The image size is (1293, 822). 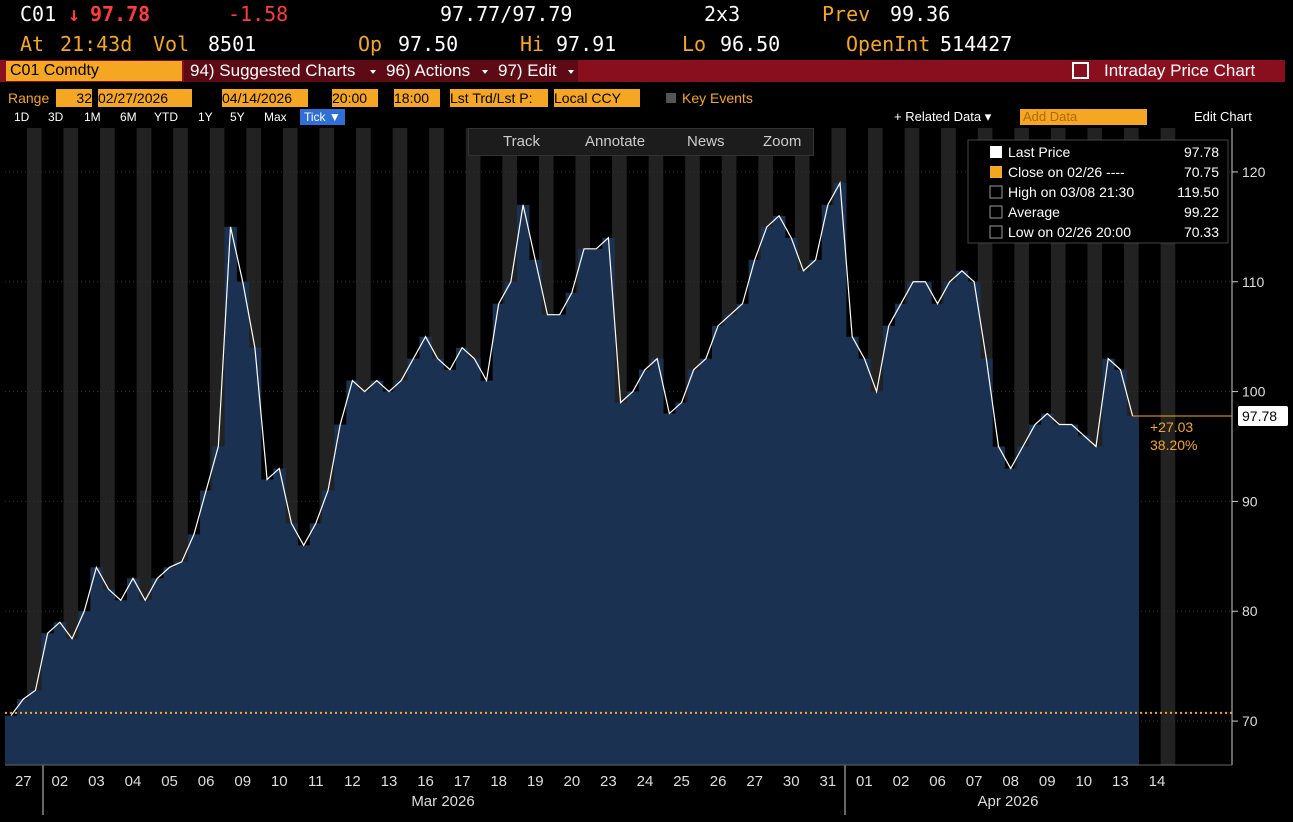 I want to click on x-tick-label: 02, so click(x=60, y=781).